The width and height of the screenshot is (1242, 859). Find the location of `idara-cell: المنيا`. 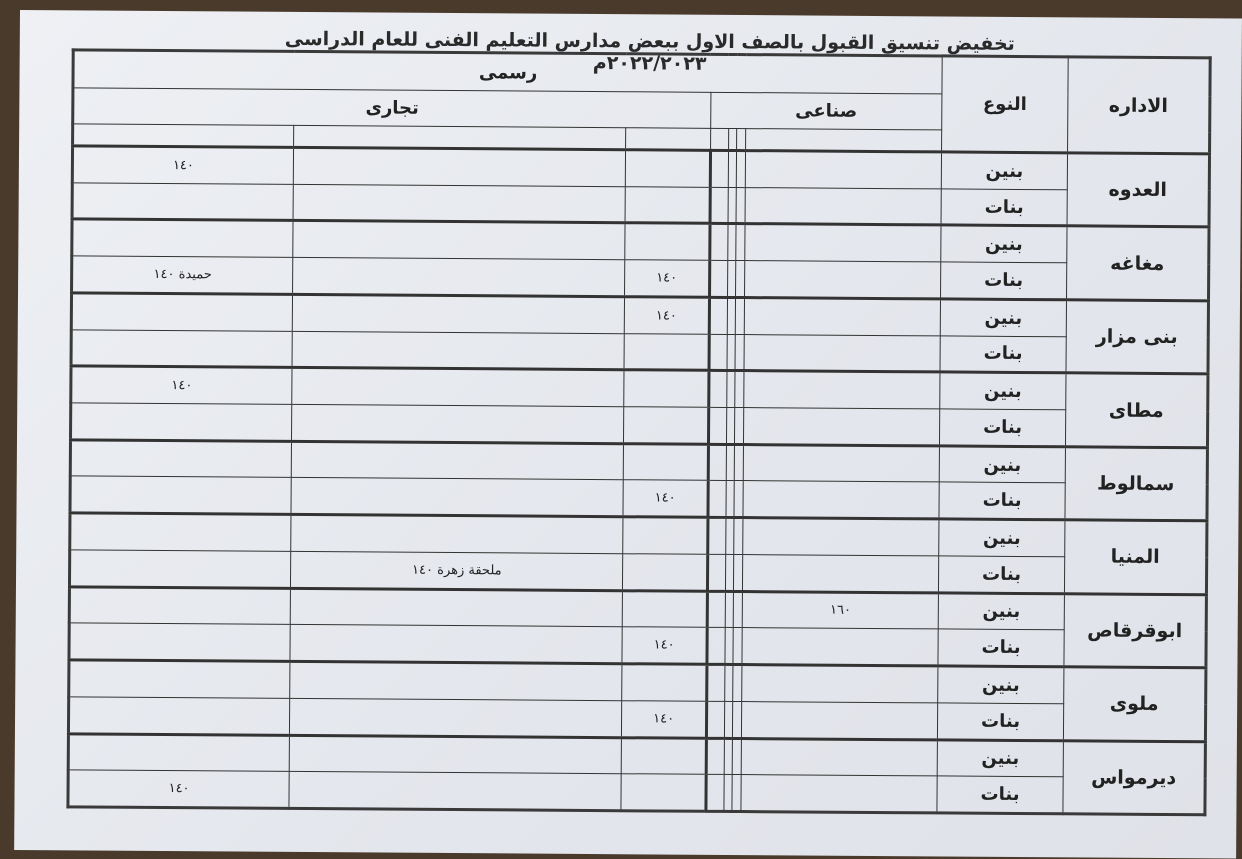

idara-cell: المنيا is located at coordinates (1135, 557).